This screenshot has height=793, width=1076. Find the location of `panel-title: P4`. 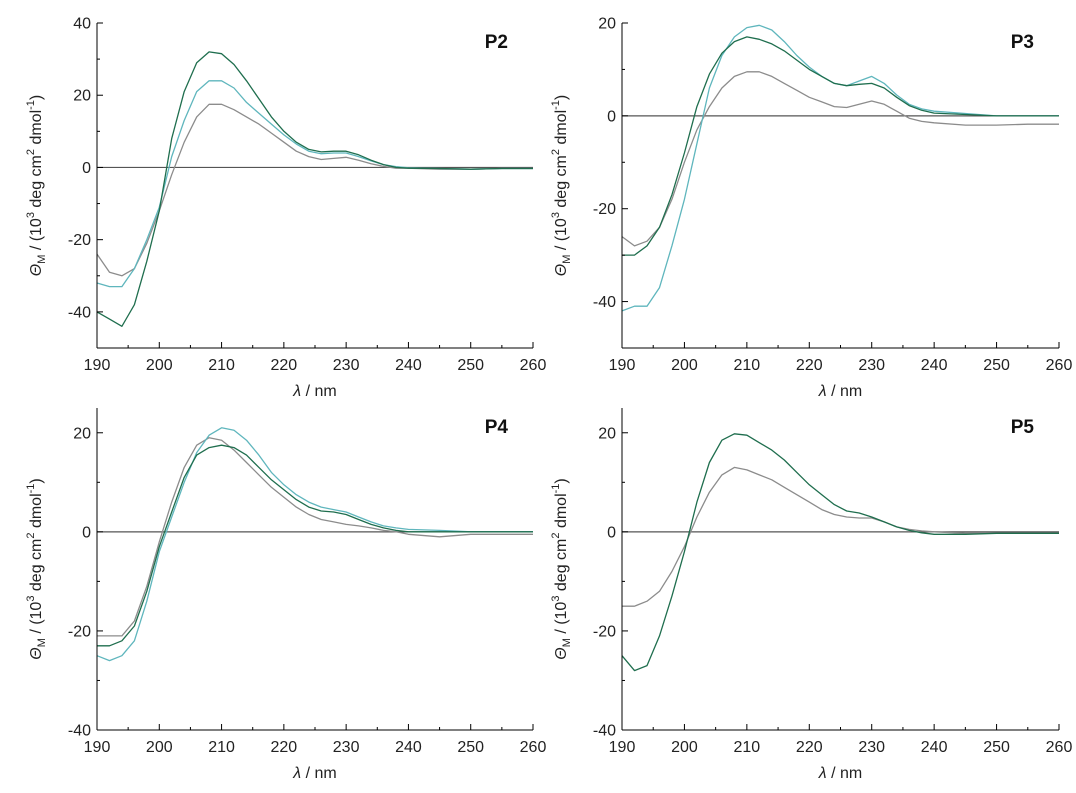

panel-title: P4 is located at coordinates (497, 427).